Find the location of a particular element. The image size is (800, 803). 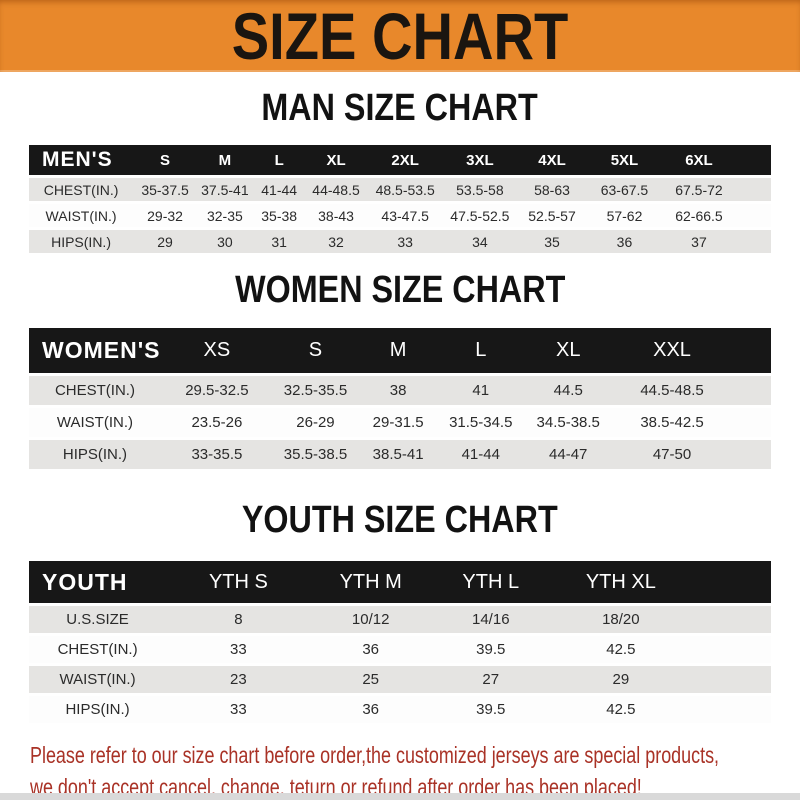

table-header-row: YOUTH YTH S YTH M YTH L YTH XL is located at coordinates (400, 582).